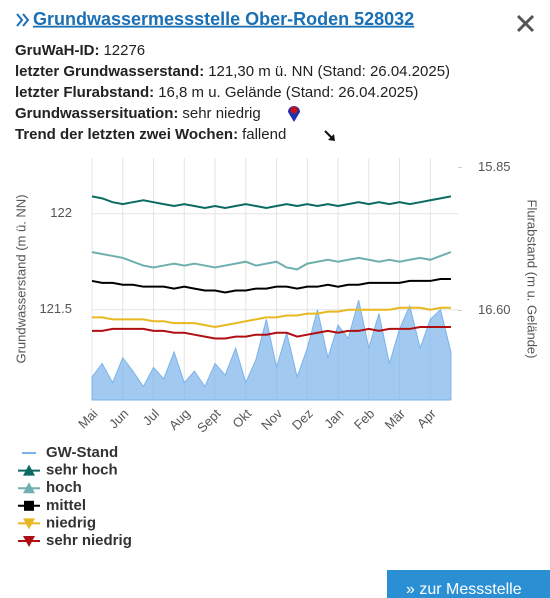  What do you see at coordinates (71, 522) in the screenshot?
I see `legend-label: niedrig` at bounding box center [71, 522].